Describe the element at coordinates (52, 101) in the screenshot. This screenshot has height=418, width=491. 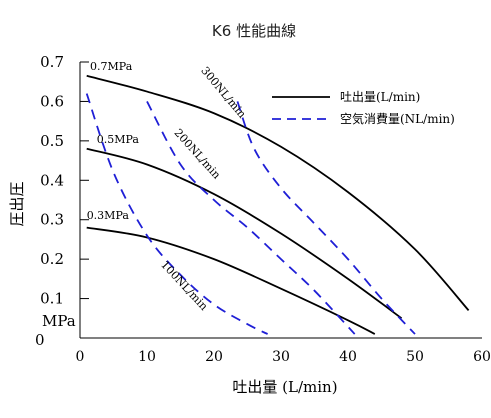
I see `y-tick-label: 0.6` at that location.